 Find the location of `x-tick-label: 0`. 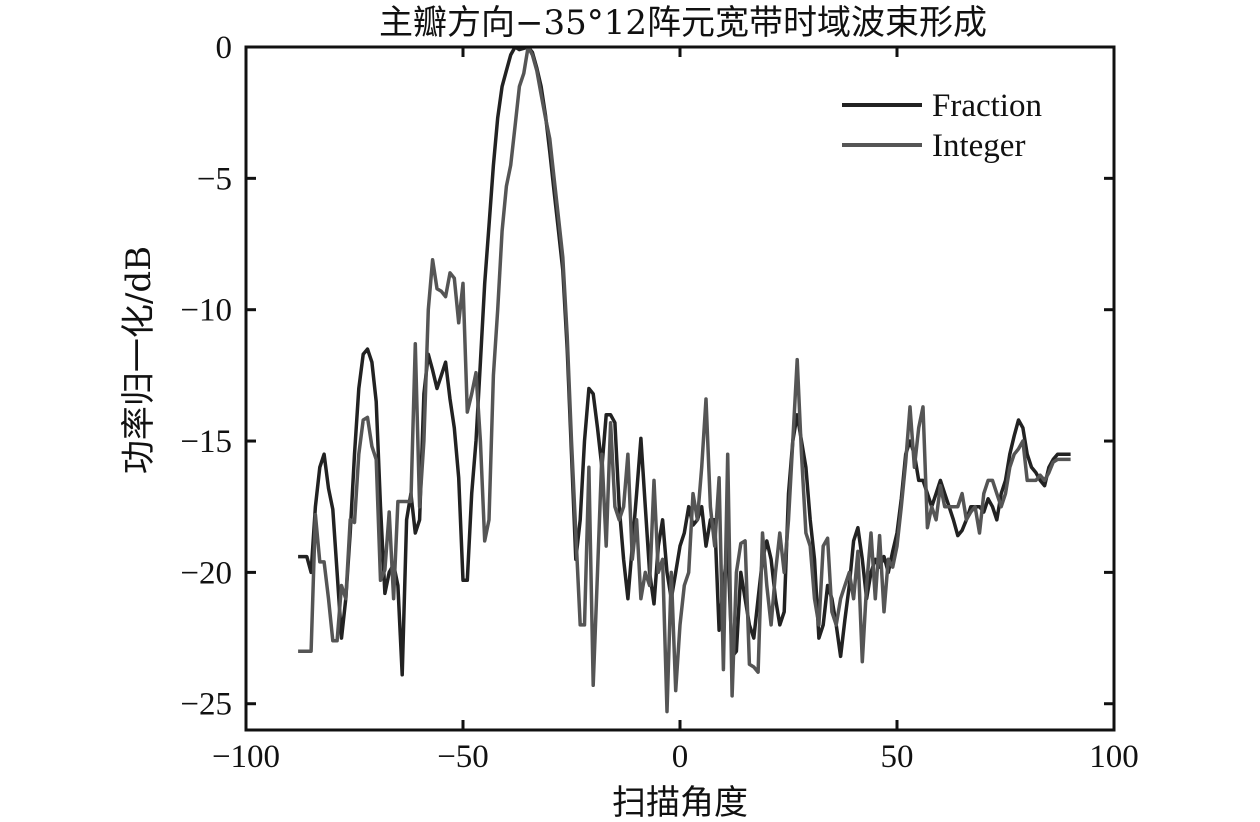

x-tick-label: 0 is located at coordinates (680, 757).